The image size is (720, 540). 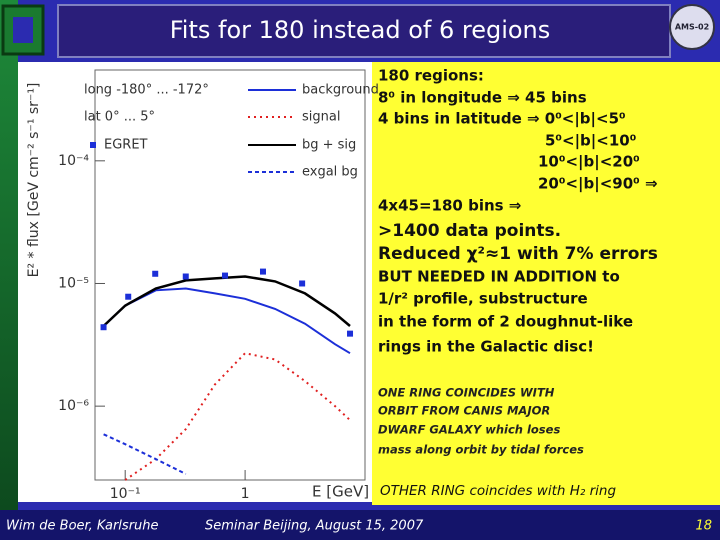 What do you see at coordinates (340, 90) in the screenshot?
I see `legend-label: background` at bounding box center [340, 90].